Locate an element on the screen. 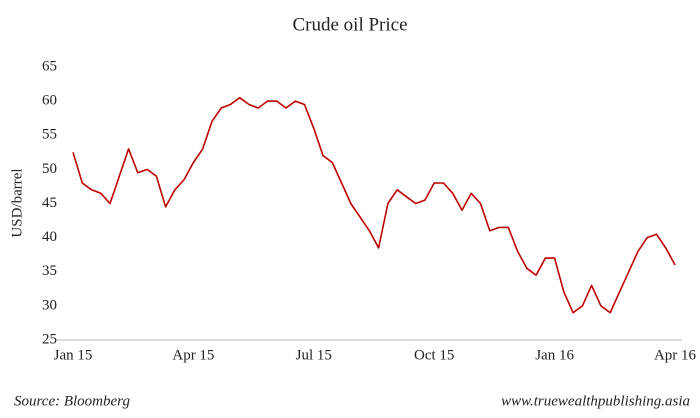 The height and width of the screenshot is (418, 700). y-tick-label: 50 is located at coordinates (49, 169).